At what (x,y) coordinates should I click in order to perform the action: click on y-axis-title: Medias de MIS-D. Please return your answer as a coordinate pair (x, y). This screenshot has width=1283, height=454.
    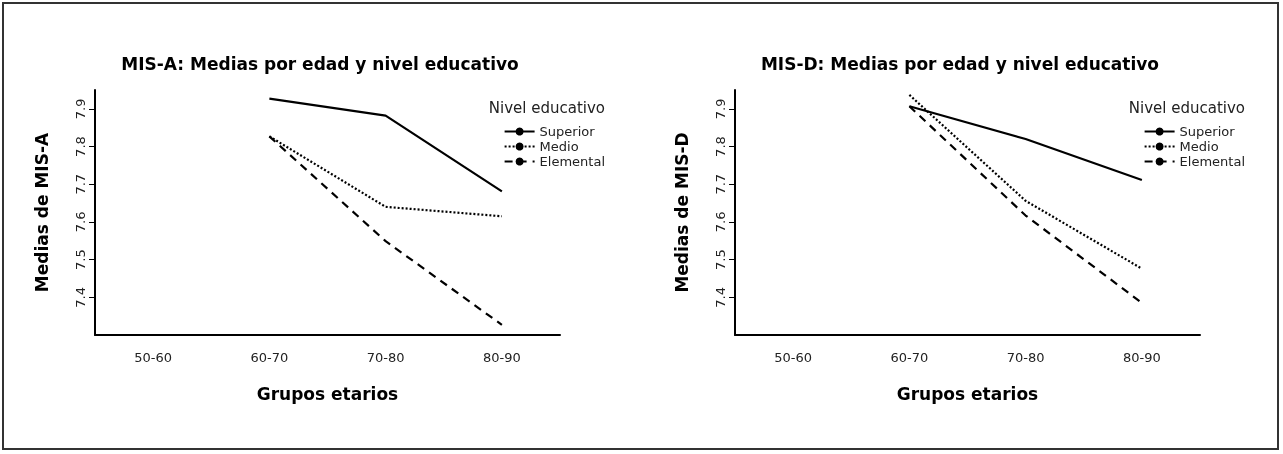
    Looking at the image, I should click on (681, 212).